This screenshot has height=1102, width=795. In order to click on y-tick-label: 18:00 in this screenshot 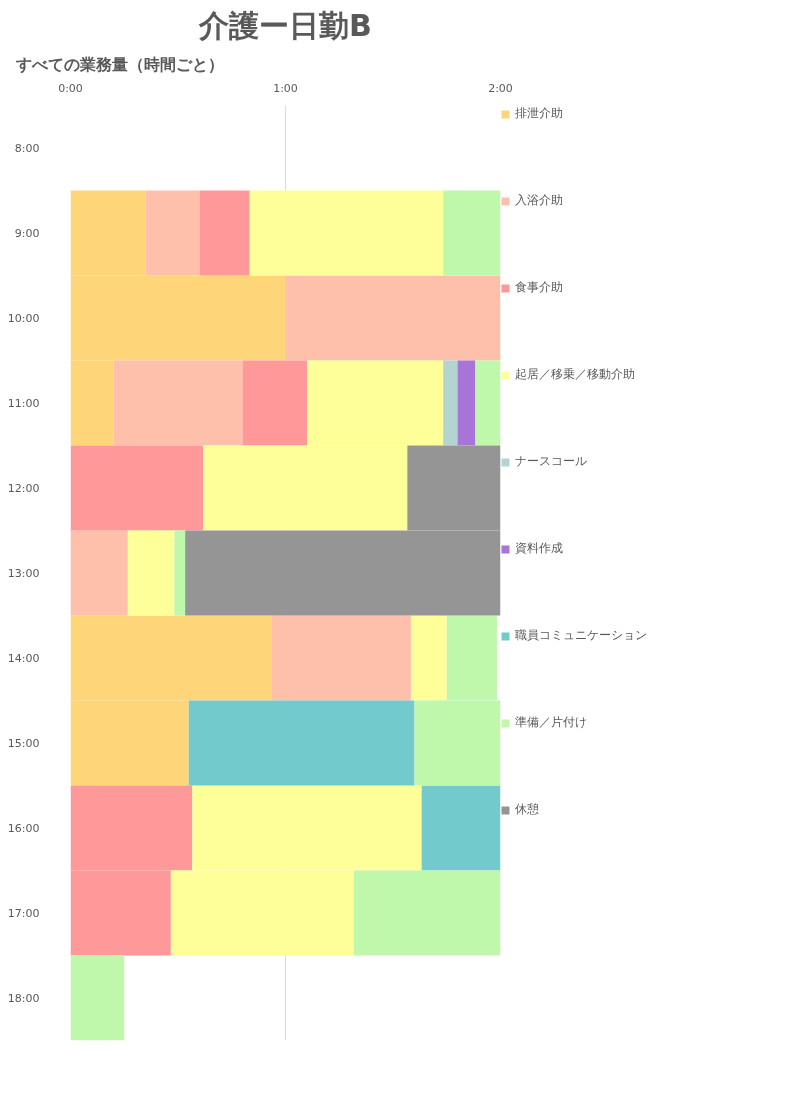, I will do `click(23, 998)`.